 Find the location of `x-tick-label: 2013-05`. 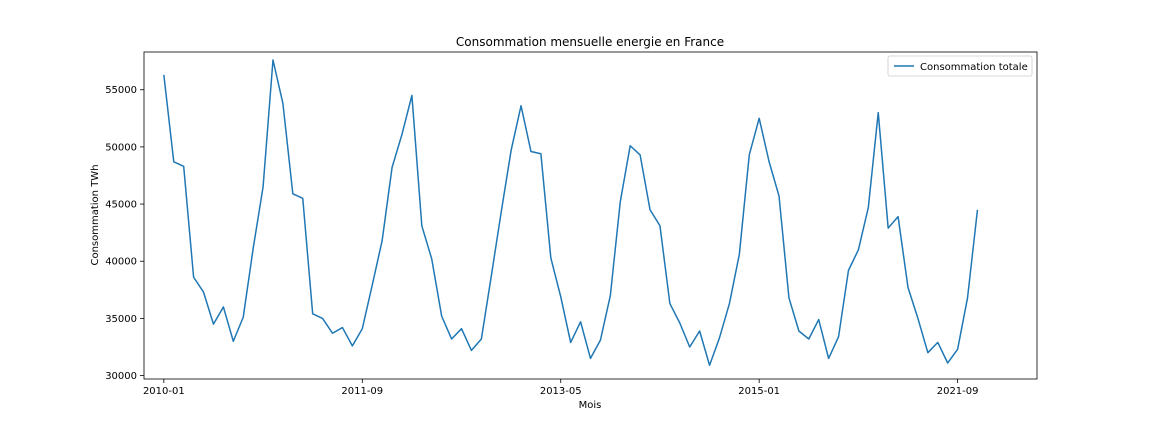

x-tick-label: 2013-05 is located at coordinates (561, 391).